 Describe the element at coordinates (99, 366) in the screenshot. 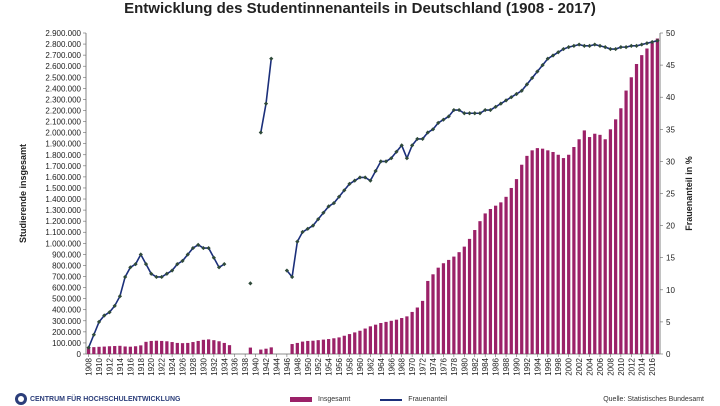

I see `x-tick-label: 1910` at that location.